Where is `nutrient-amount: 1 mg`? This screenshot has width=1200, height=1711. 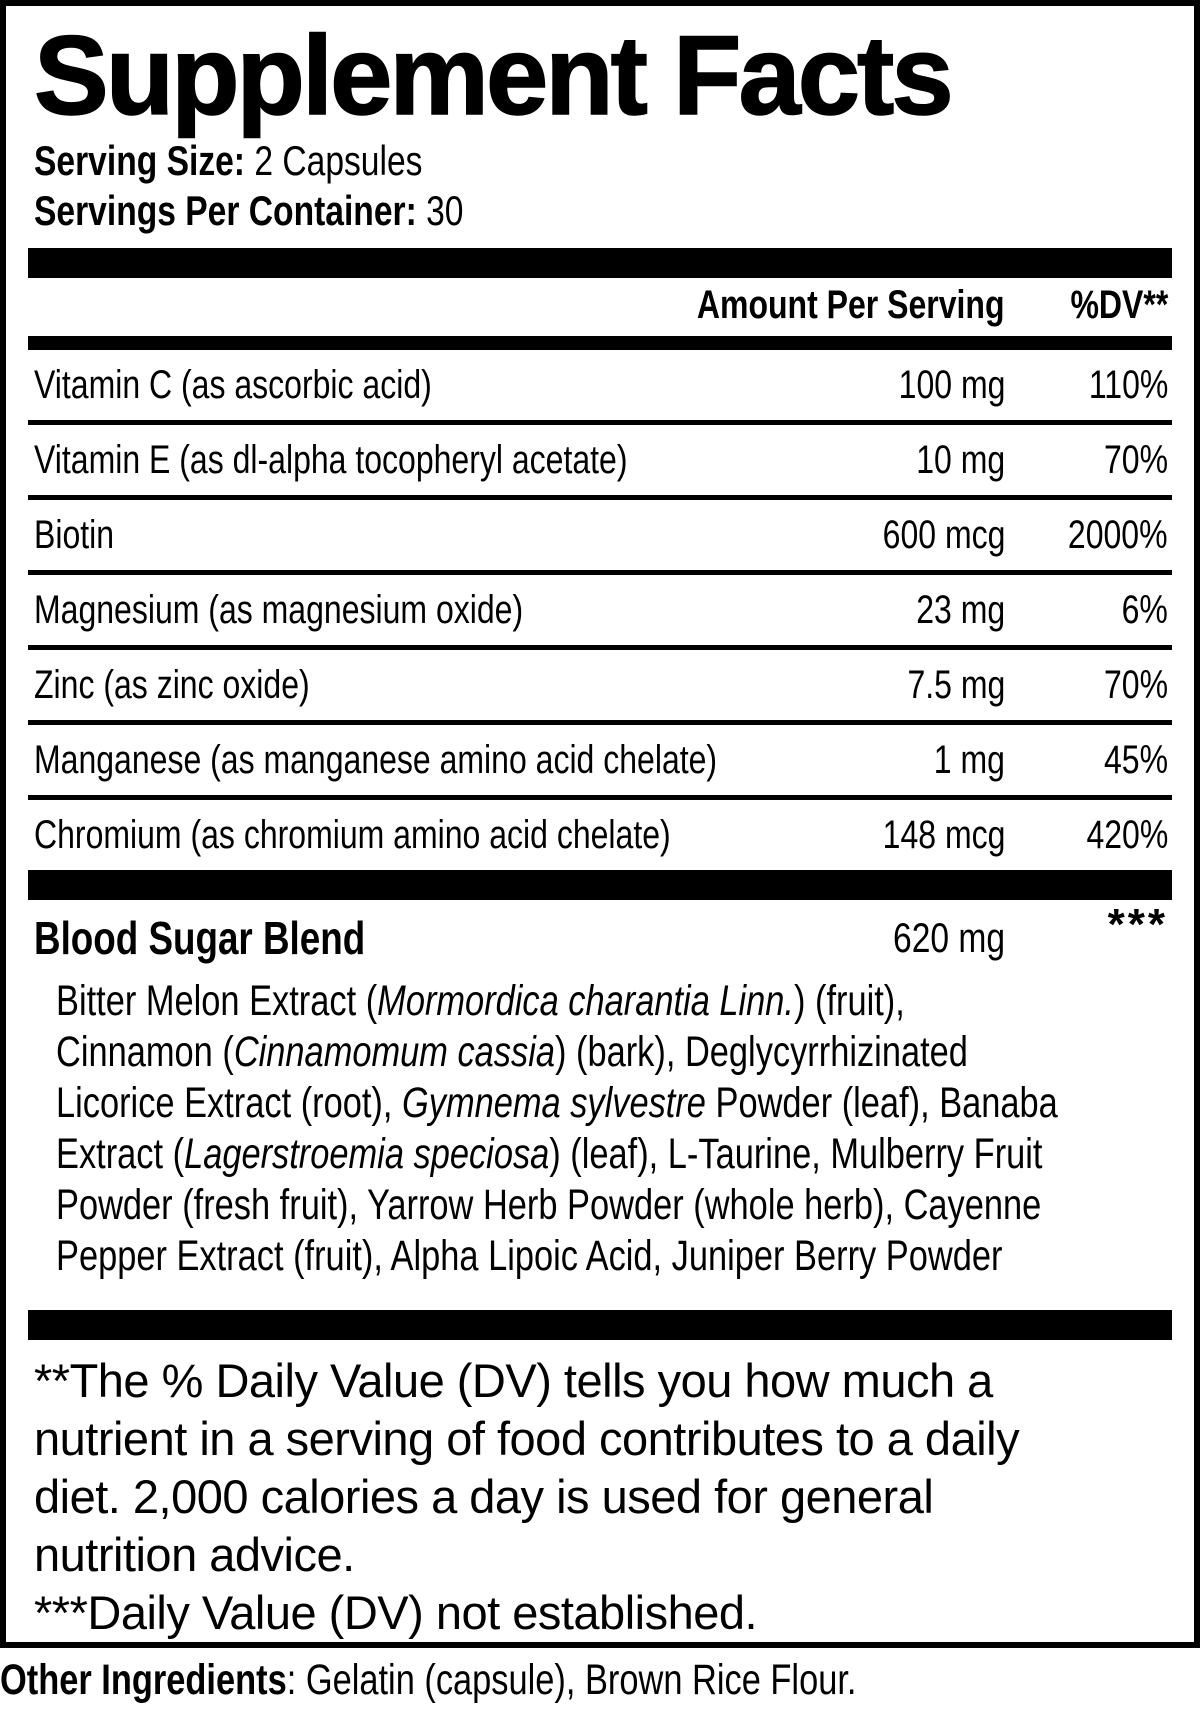 nutrient-amount: 1 mg is located at coordinates (969, 759).